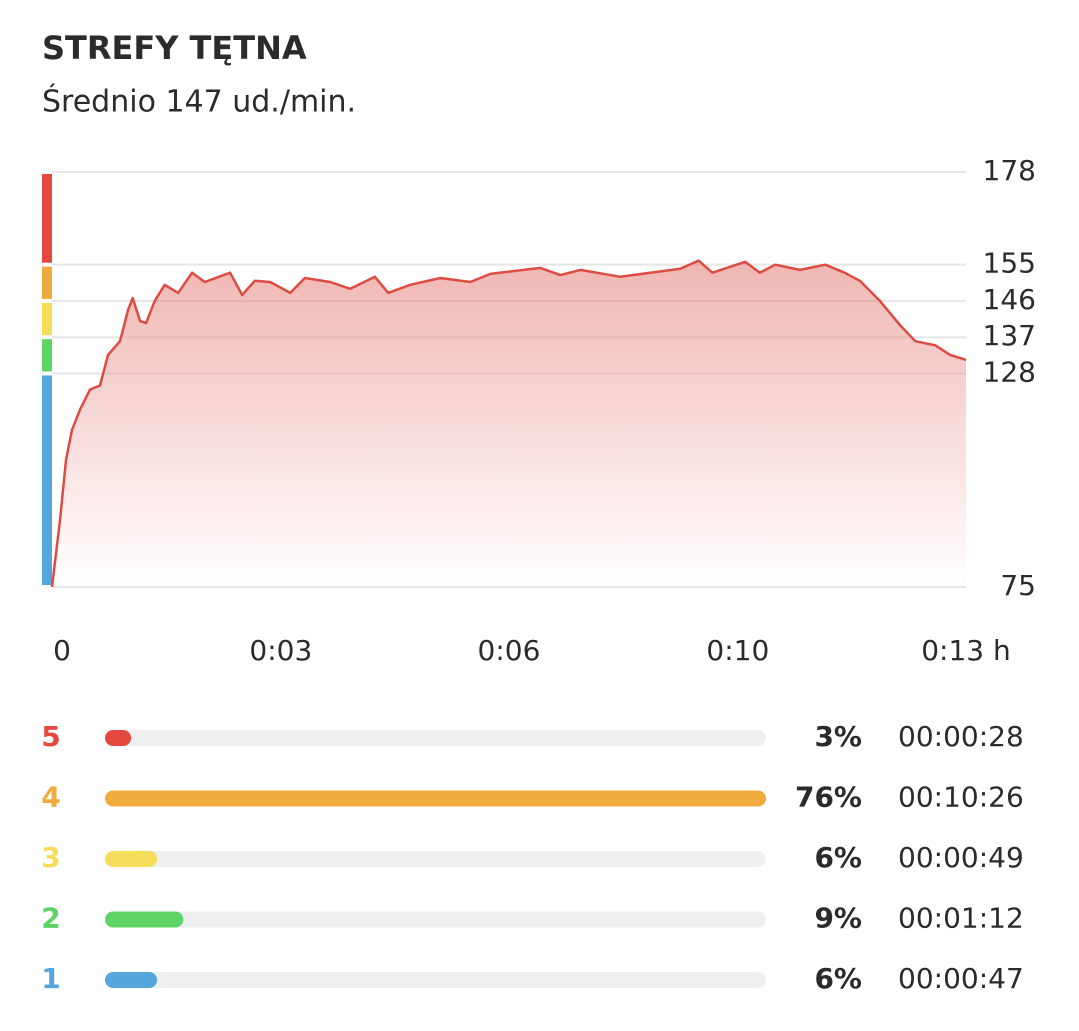 Image resolution: width=1079 pixels, height=1031 pixels. What do you see at coordinates (50, 918) in the screenshot?
I see `zone-label: 2` at bounding box center [50, 918].